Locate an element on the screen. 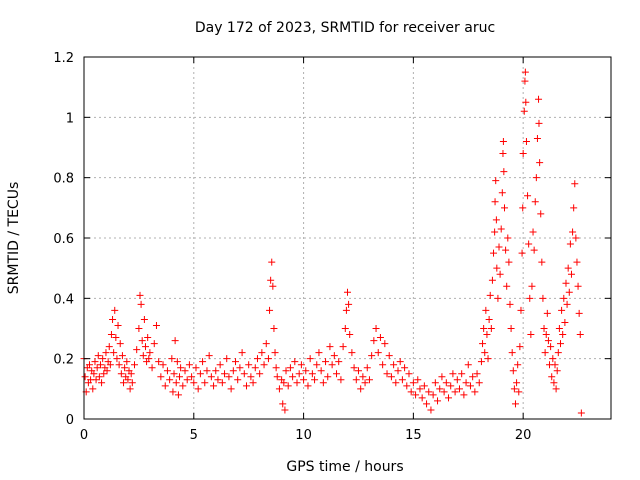 The image size is (640, 480). y-tick-label: 0.4 is located at coordinates (63, 299).